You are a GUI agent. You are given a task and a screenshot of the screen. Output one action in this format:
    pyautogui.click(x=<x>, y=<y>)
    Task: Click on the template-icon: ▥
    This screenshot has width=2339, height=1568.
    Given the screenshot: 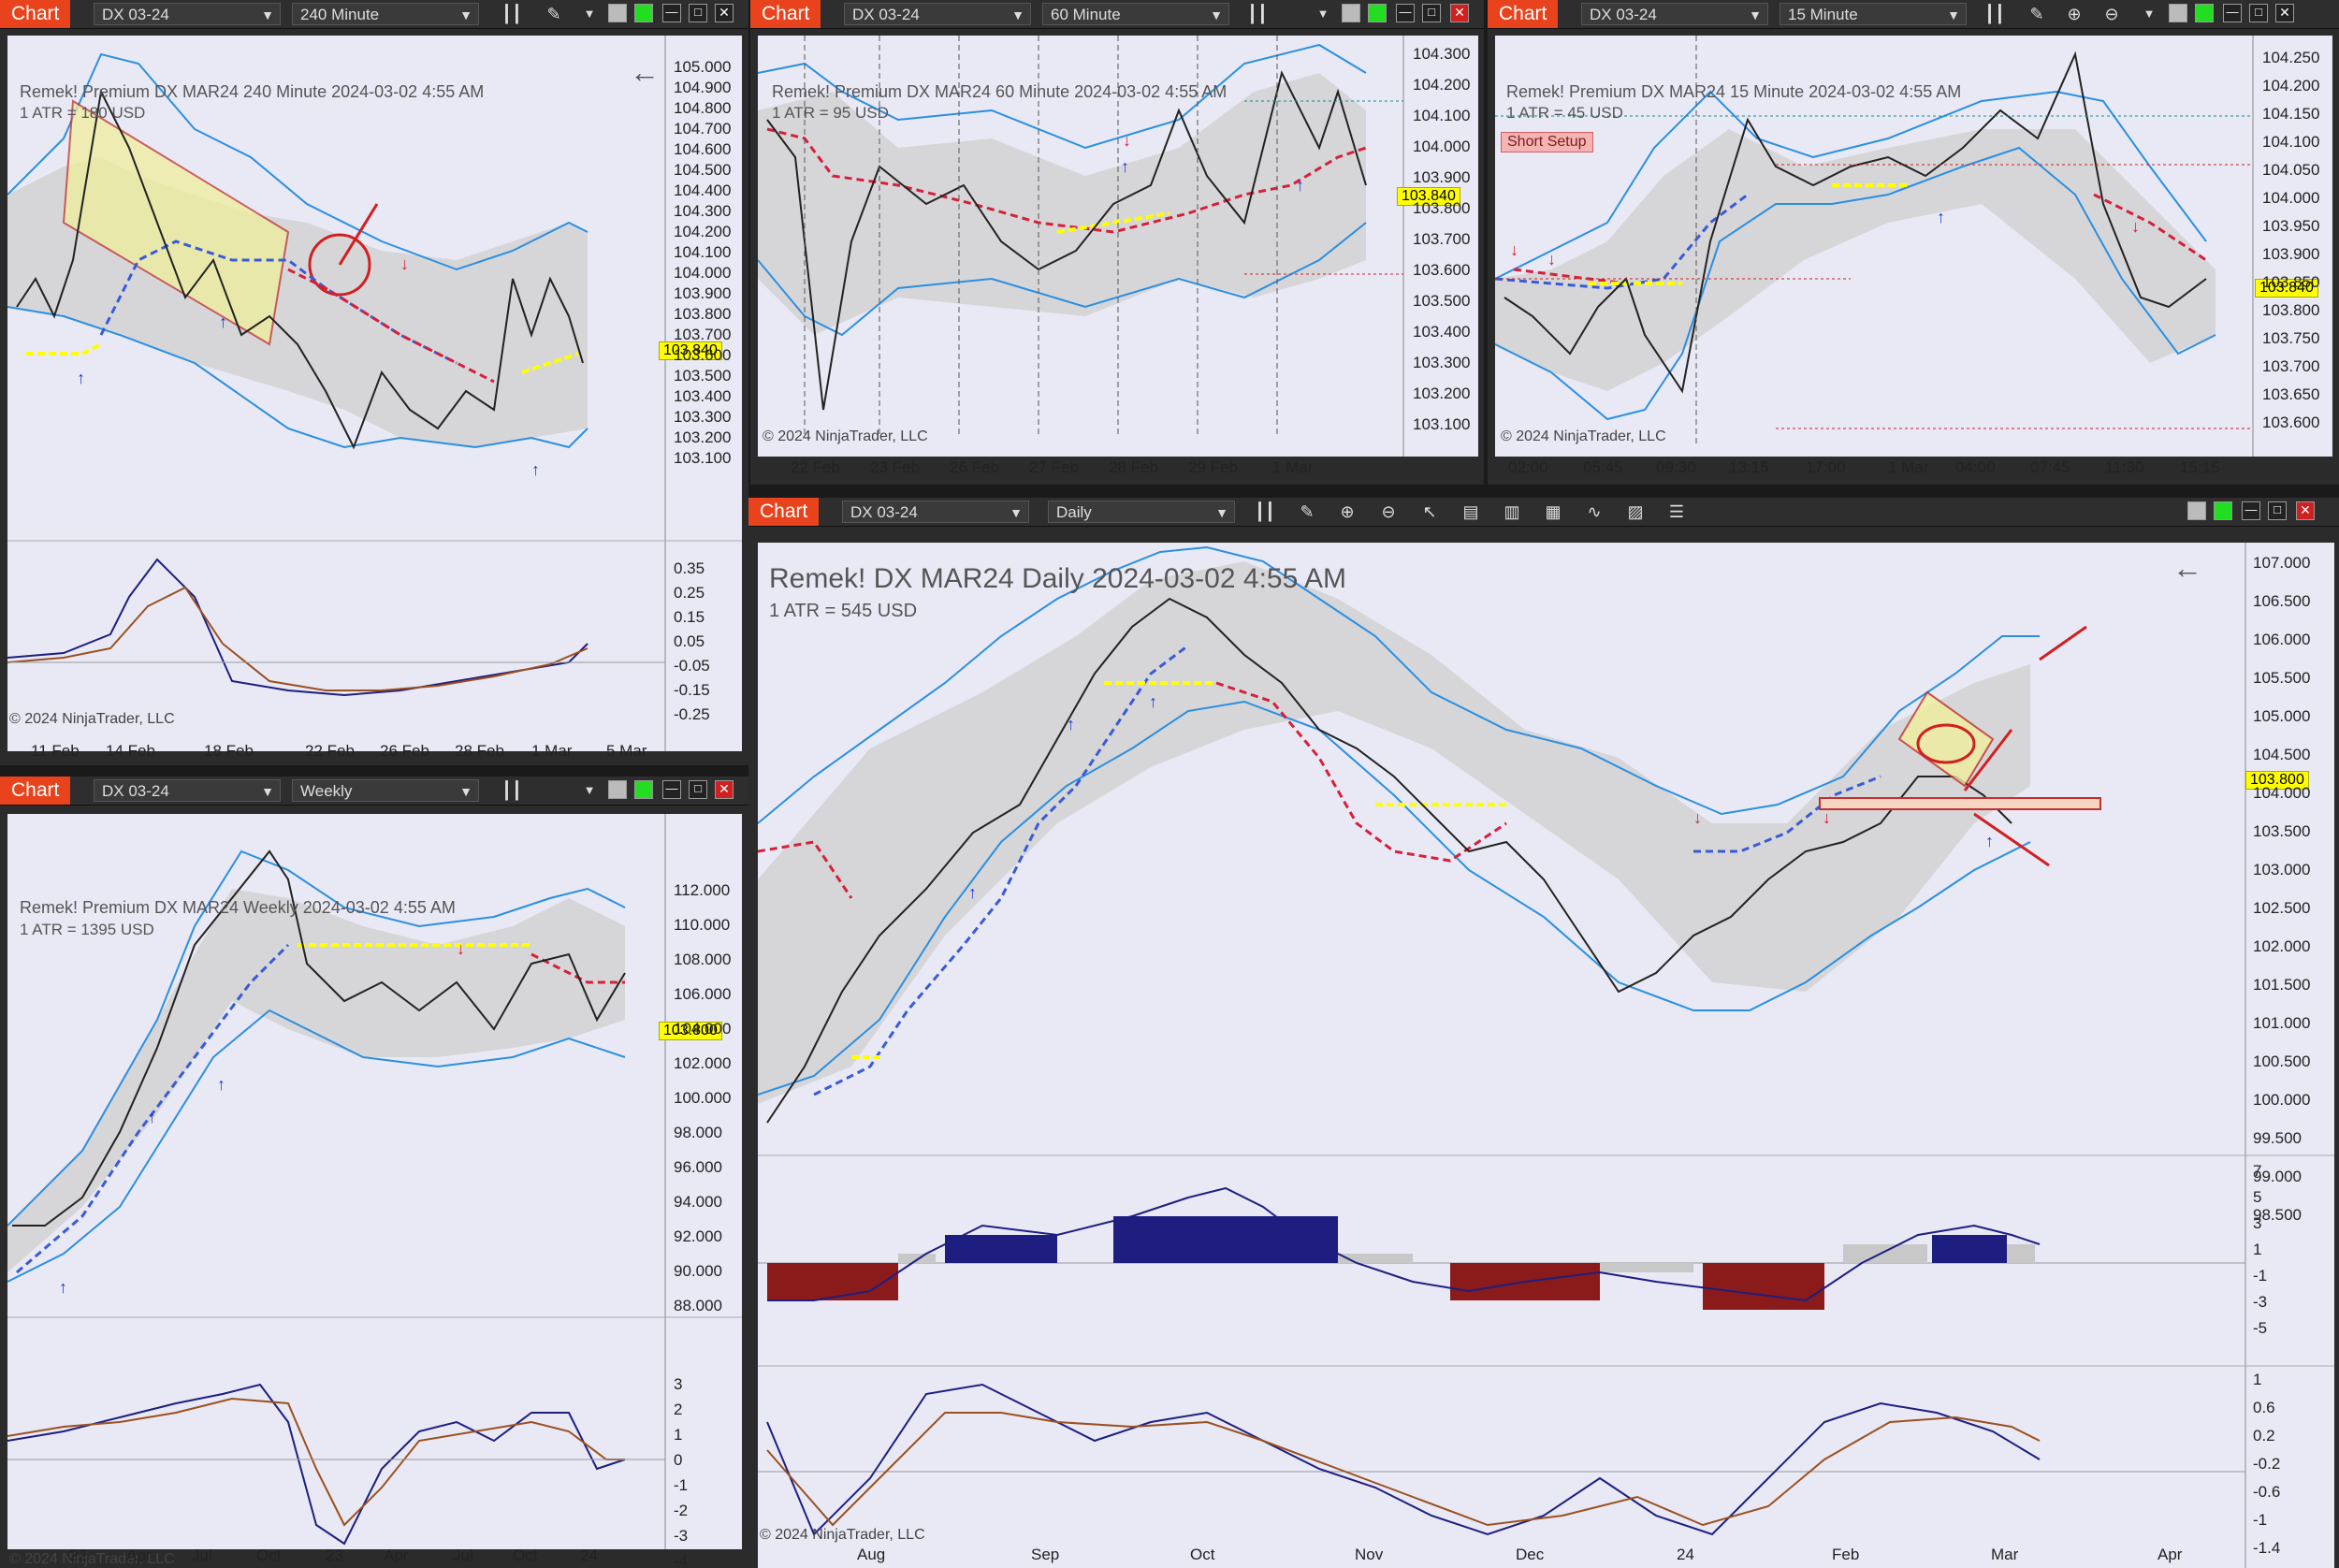 What is the action you would take?
    pyautogui.click(x=1512, y=511)
    